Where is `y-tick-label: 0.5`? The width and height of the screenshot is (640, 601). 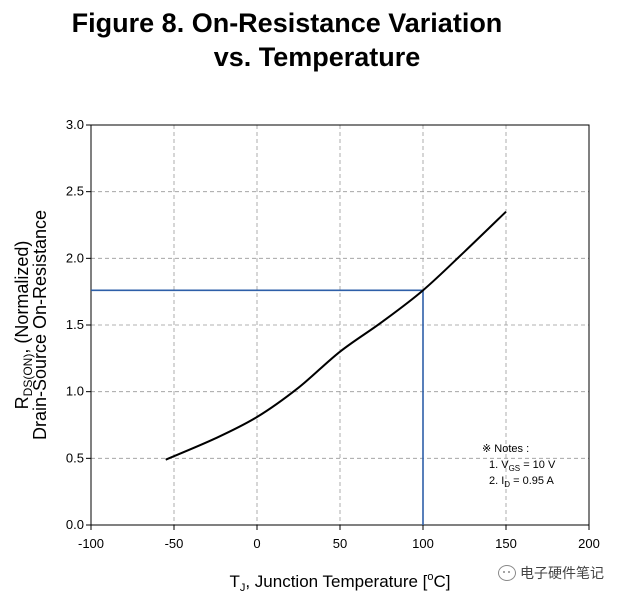 y-tick-label: 0.5 is located at coordinates (75, 457).